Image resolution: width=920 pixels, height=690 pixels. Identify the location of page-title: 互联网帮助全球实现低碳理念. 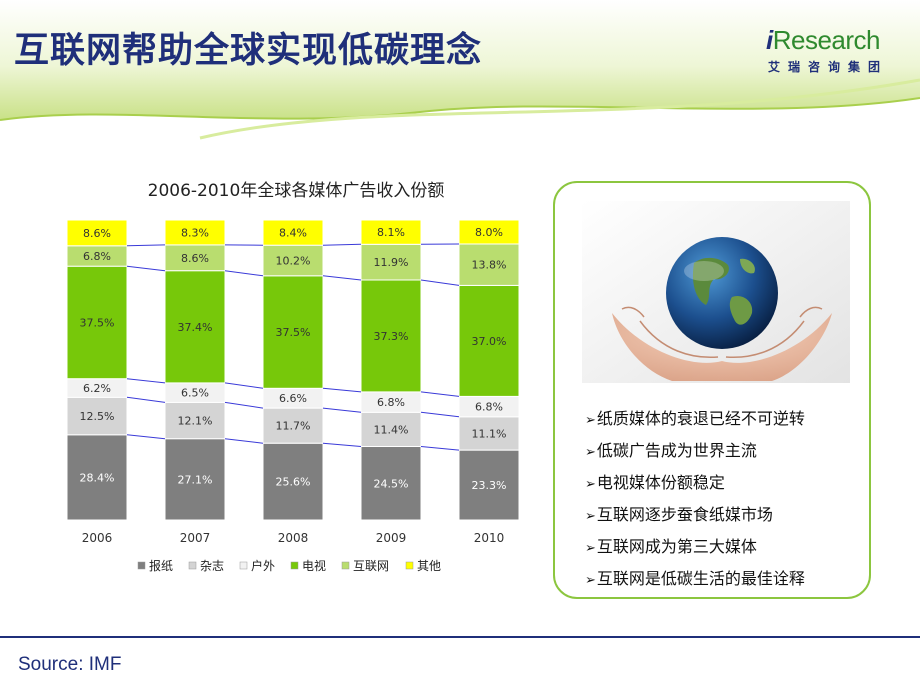
(248, 51).